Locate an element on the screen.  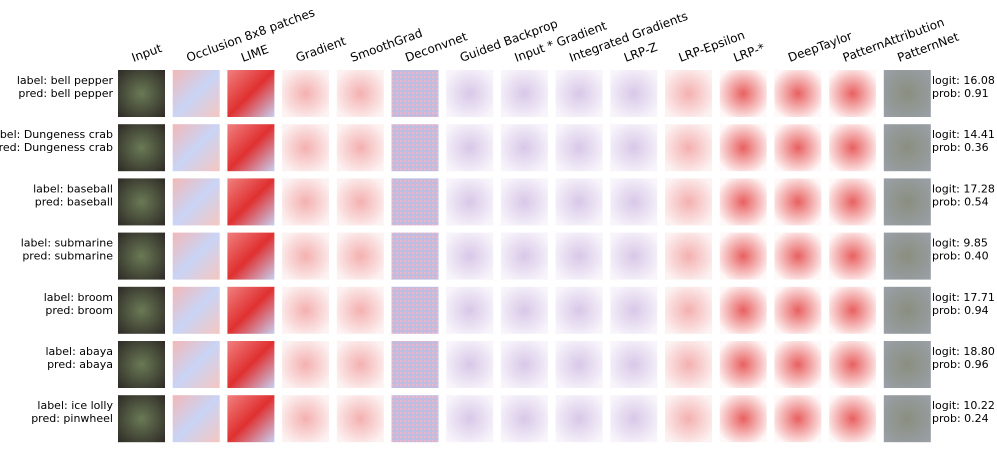
row-label: label: Dungeness crab is located at coordinates (56, 134).